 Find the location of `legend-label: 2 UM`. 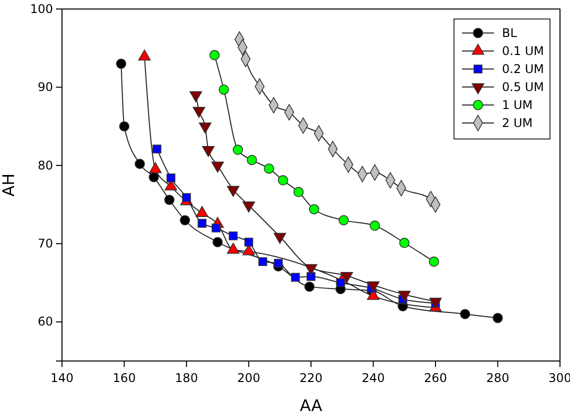

legend-label: 2 UM is located at coordinates (517, 123).